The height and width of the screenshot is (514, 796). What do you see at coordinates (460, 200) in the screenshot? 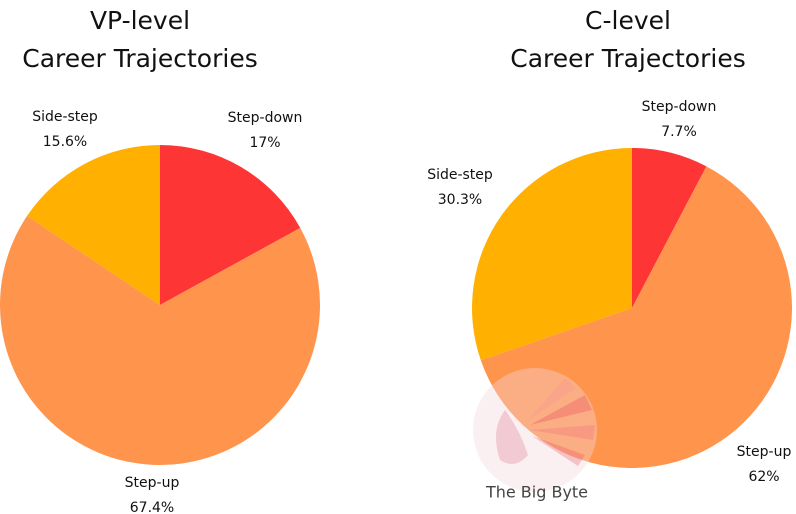
I see `slice-value: 30.3%` at bounding box center [460, 200].